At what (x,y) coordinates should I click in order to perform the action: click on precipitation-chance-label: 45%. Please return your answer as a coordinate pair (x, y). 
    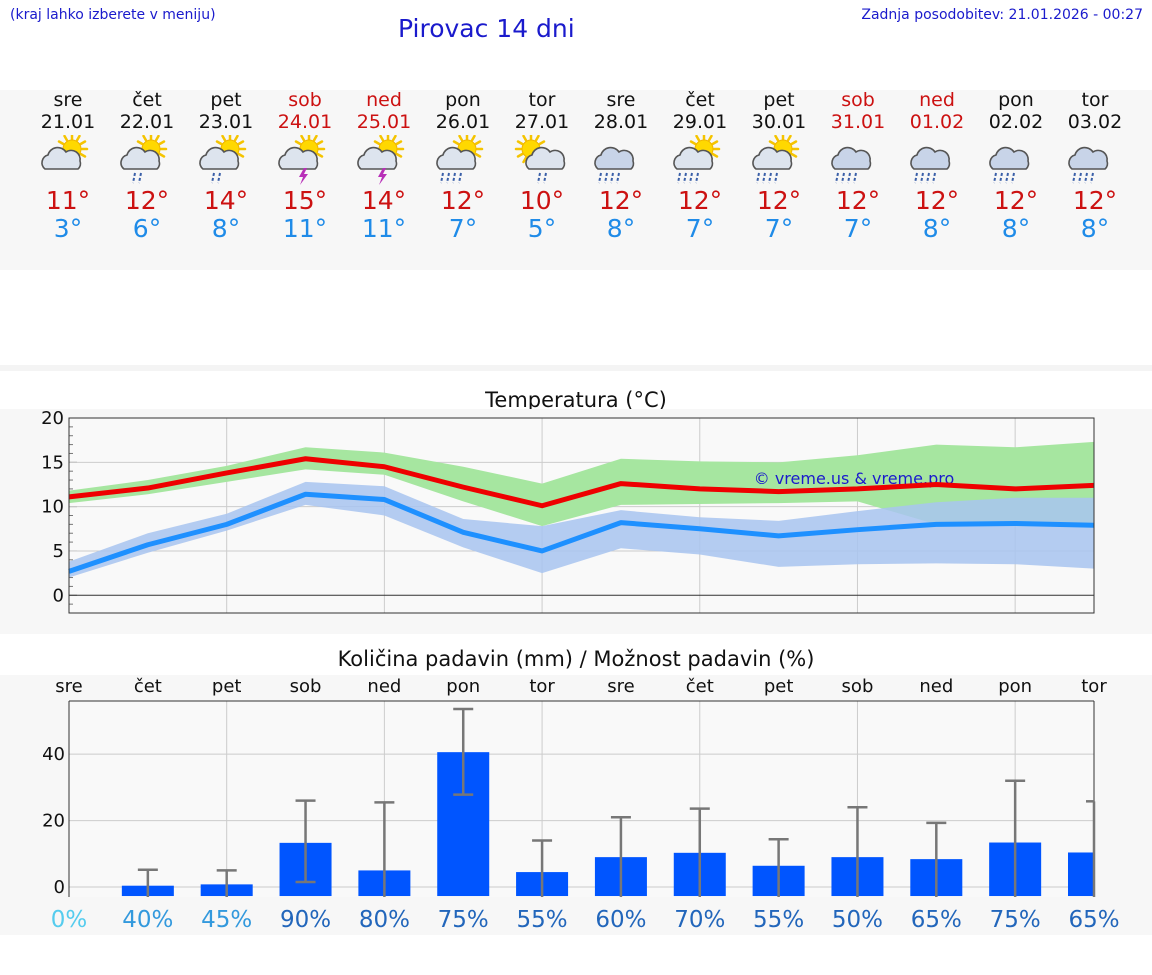
    Looking at the image, I should click on (226, 920).